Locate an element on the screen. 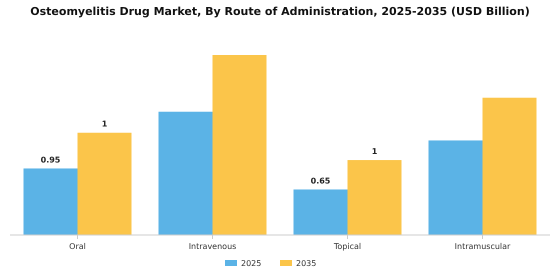 The image size is (560, 280). x-tick-label: Intravenous is located at coordinates (212, 246).